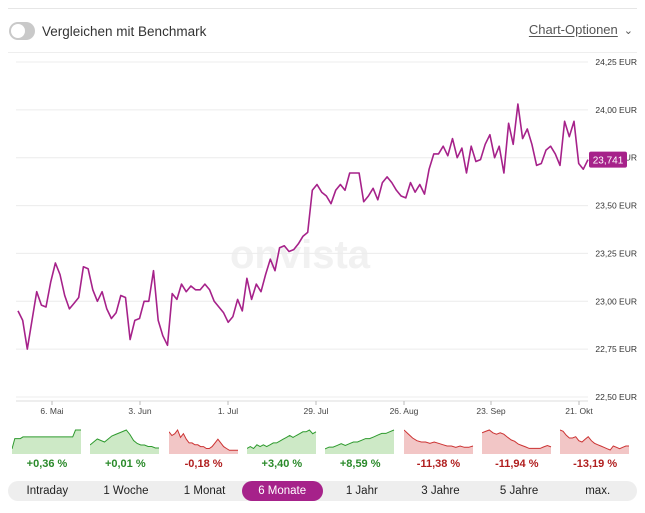  I want to click on chevron-down-icon: ⌄, so click(628, 31).